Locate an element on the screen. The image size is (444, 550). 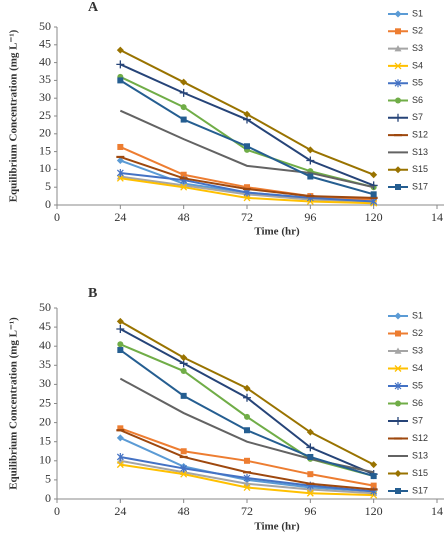
y-tick-label: 30 is located at coordinates (45, 383).